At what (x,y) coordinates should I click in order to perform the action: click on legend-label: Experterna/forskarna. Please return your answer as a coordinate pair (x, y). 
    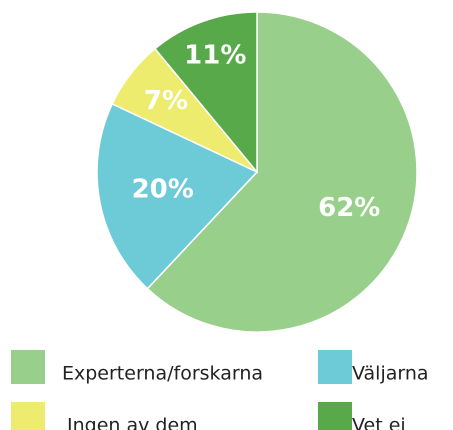
    Looking at the image, I should click on (162, 374).